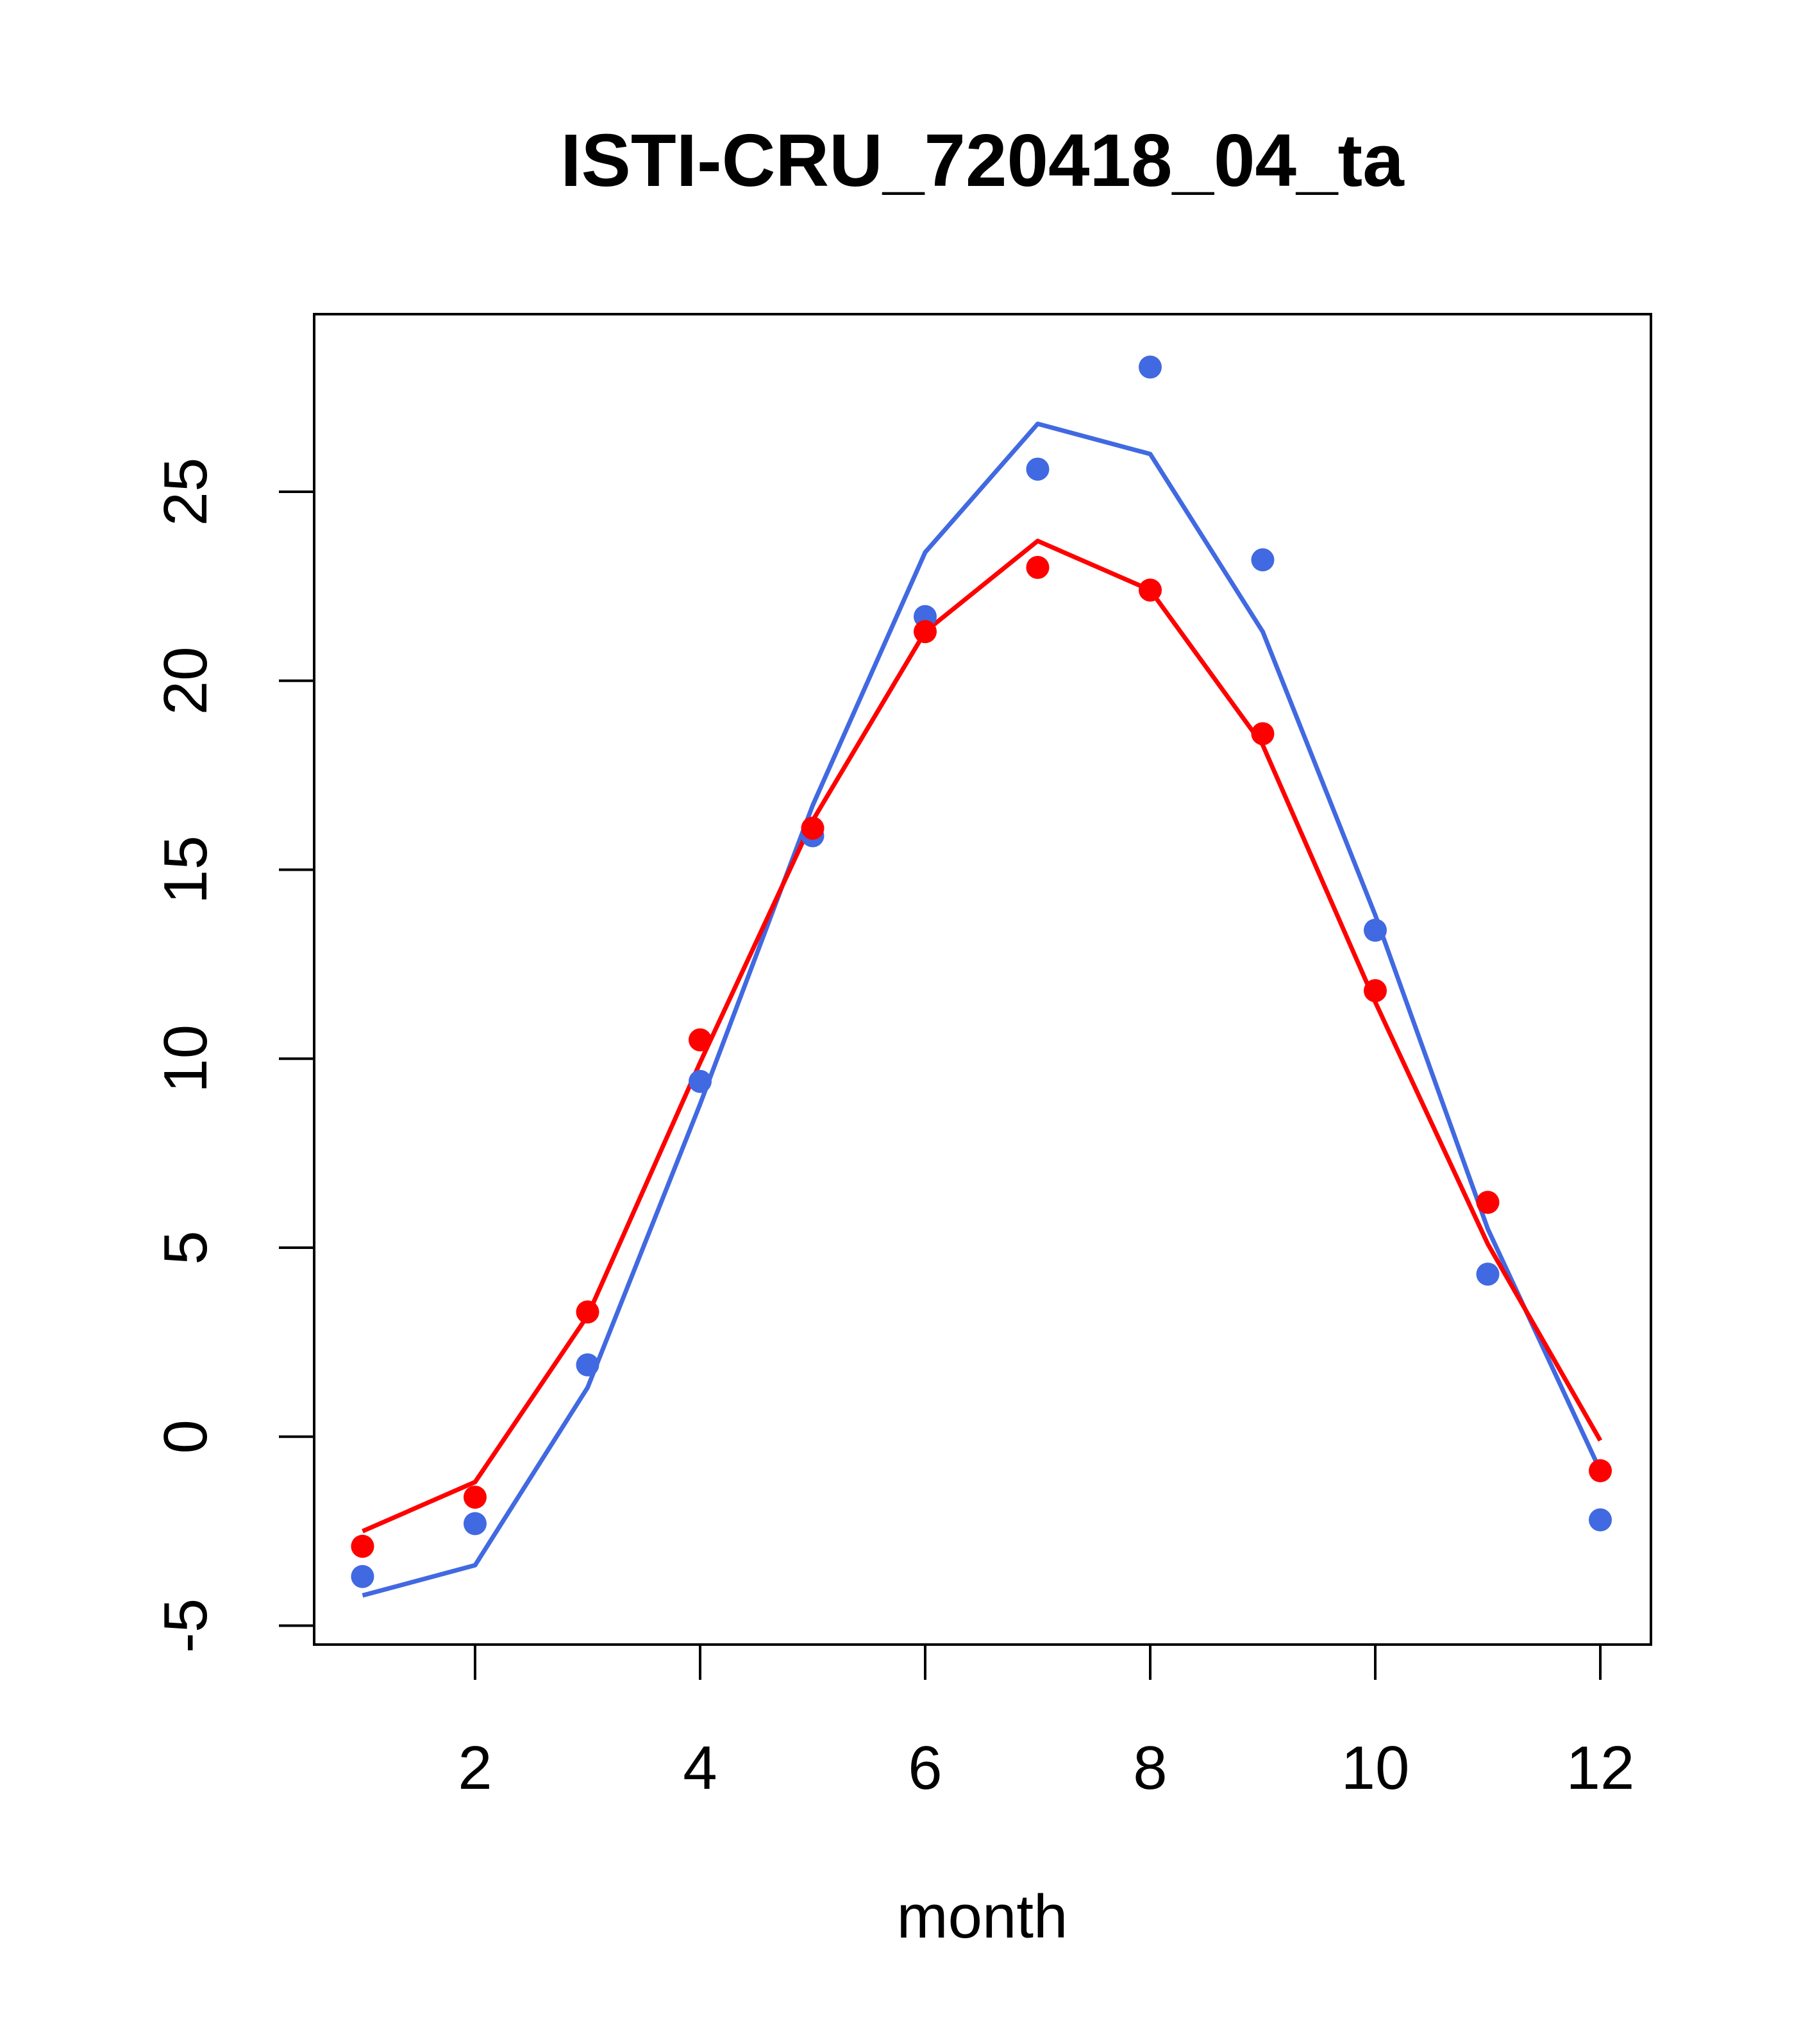 The width and height of the screenshot is (1817, 2044). What do you see at coordinates (700, 1768) in the screenshot?
I see `x-tick-label: 4` at bounding box center [700, 1768].